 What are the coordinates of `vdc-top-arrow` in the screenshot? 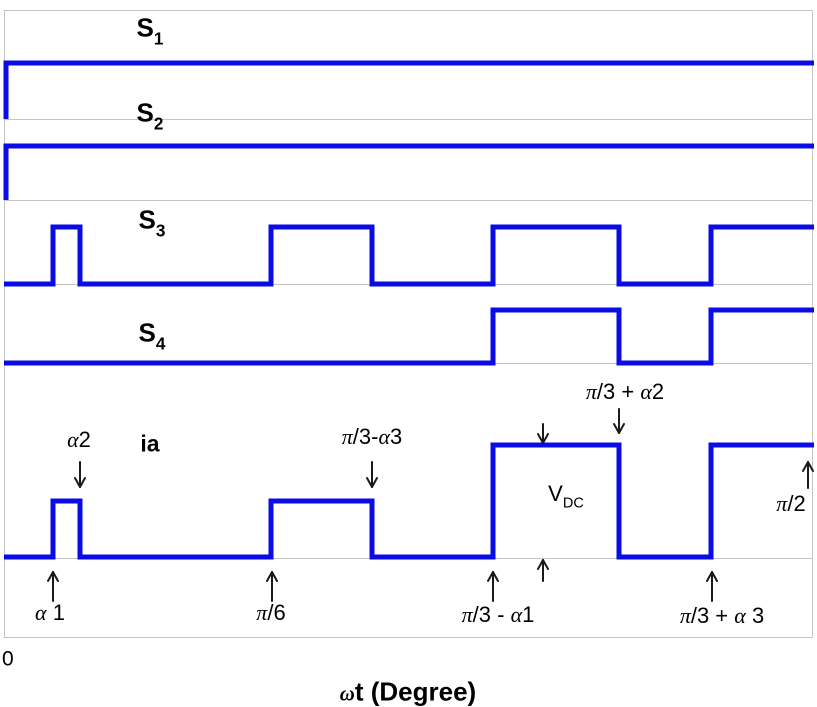 It's located at (543, 433).